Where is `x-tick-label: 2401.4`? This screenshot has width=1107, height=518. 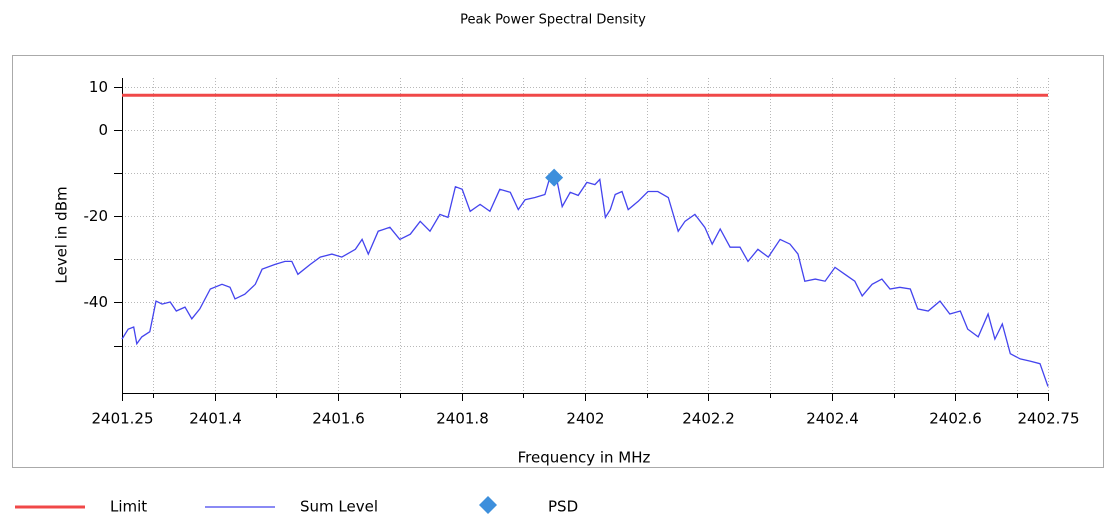
x-tick-label: 2401.4 is located at coordinates (215, 419).